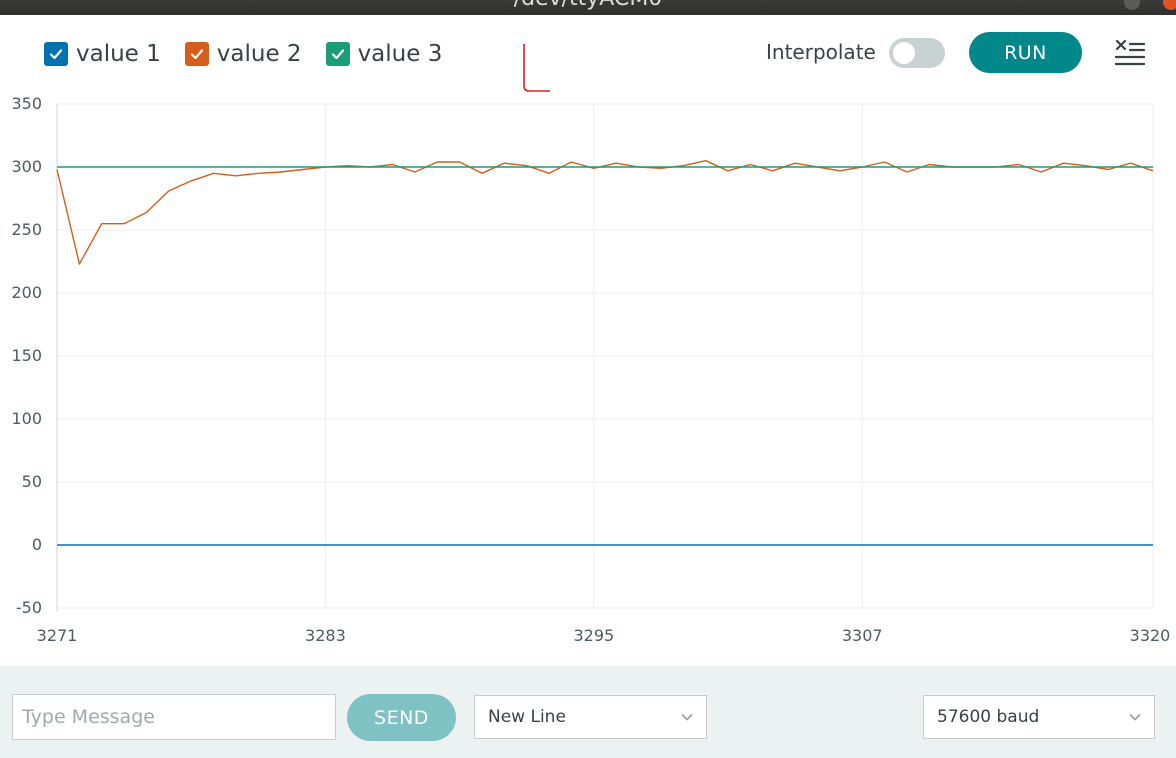  I want to click on y-tick-label: -50, so click(28, 607).